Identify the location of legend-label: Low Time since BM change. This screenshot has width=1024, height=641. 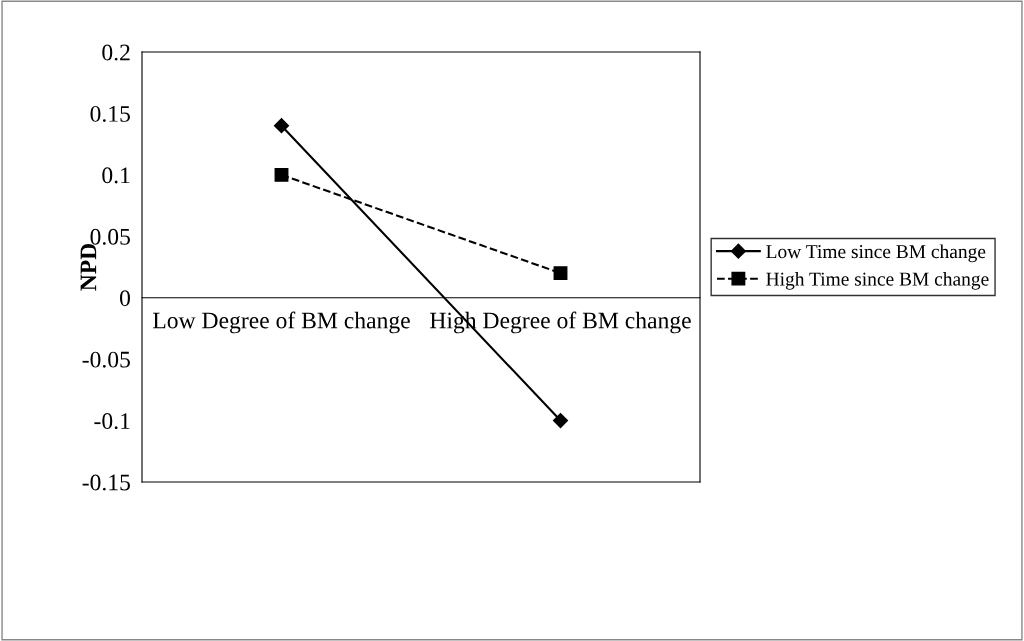
(876, 253).